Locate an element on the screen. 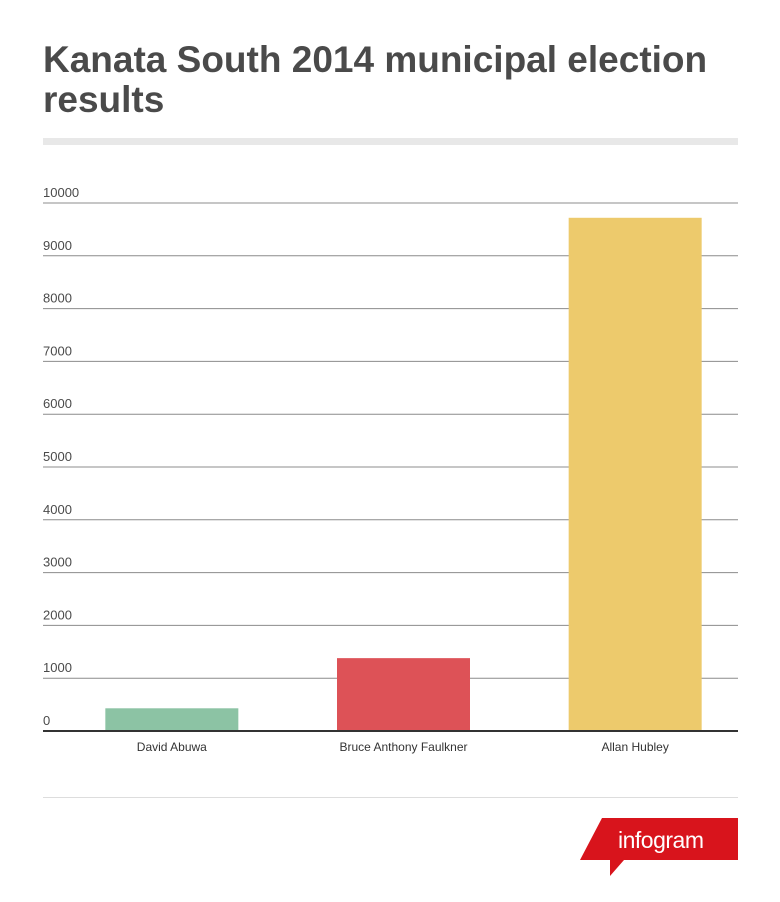 The image size is (780, 902). y-tick-label: 3000 is located at coordinates (57, 562).